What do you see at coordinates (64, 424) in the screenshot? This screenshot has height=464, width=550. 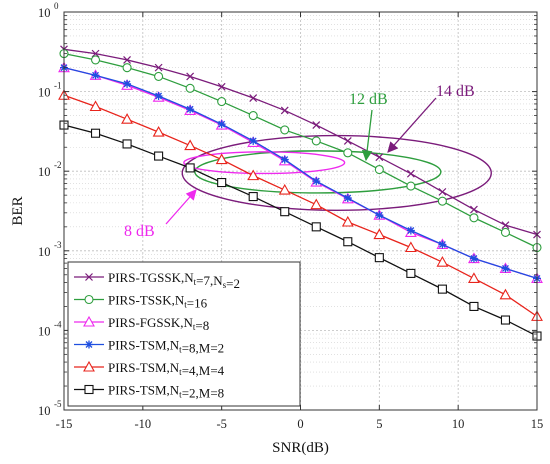 I see `x-tick-label: -15` at bounding box center [64, 424].